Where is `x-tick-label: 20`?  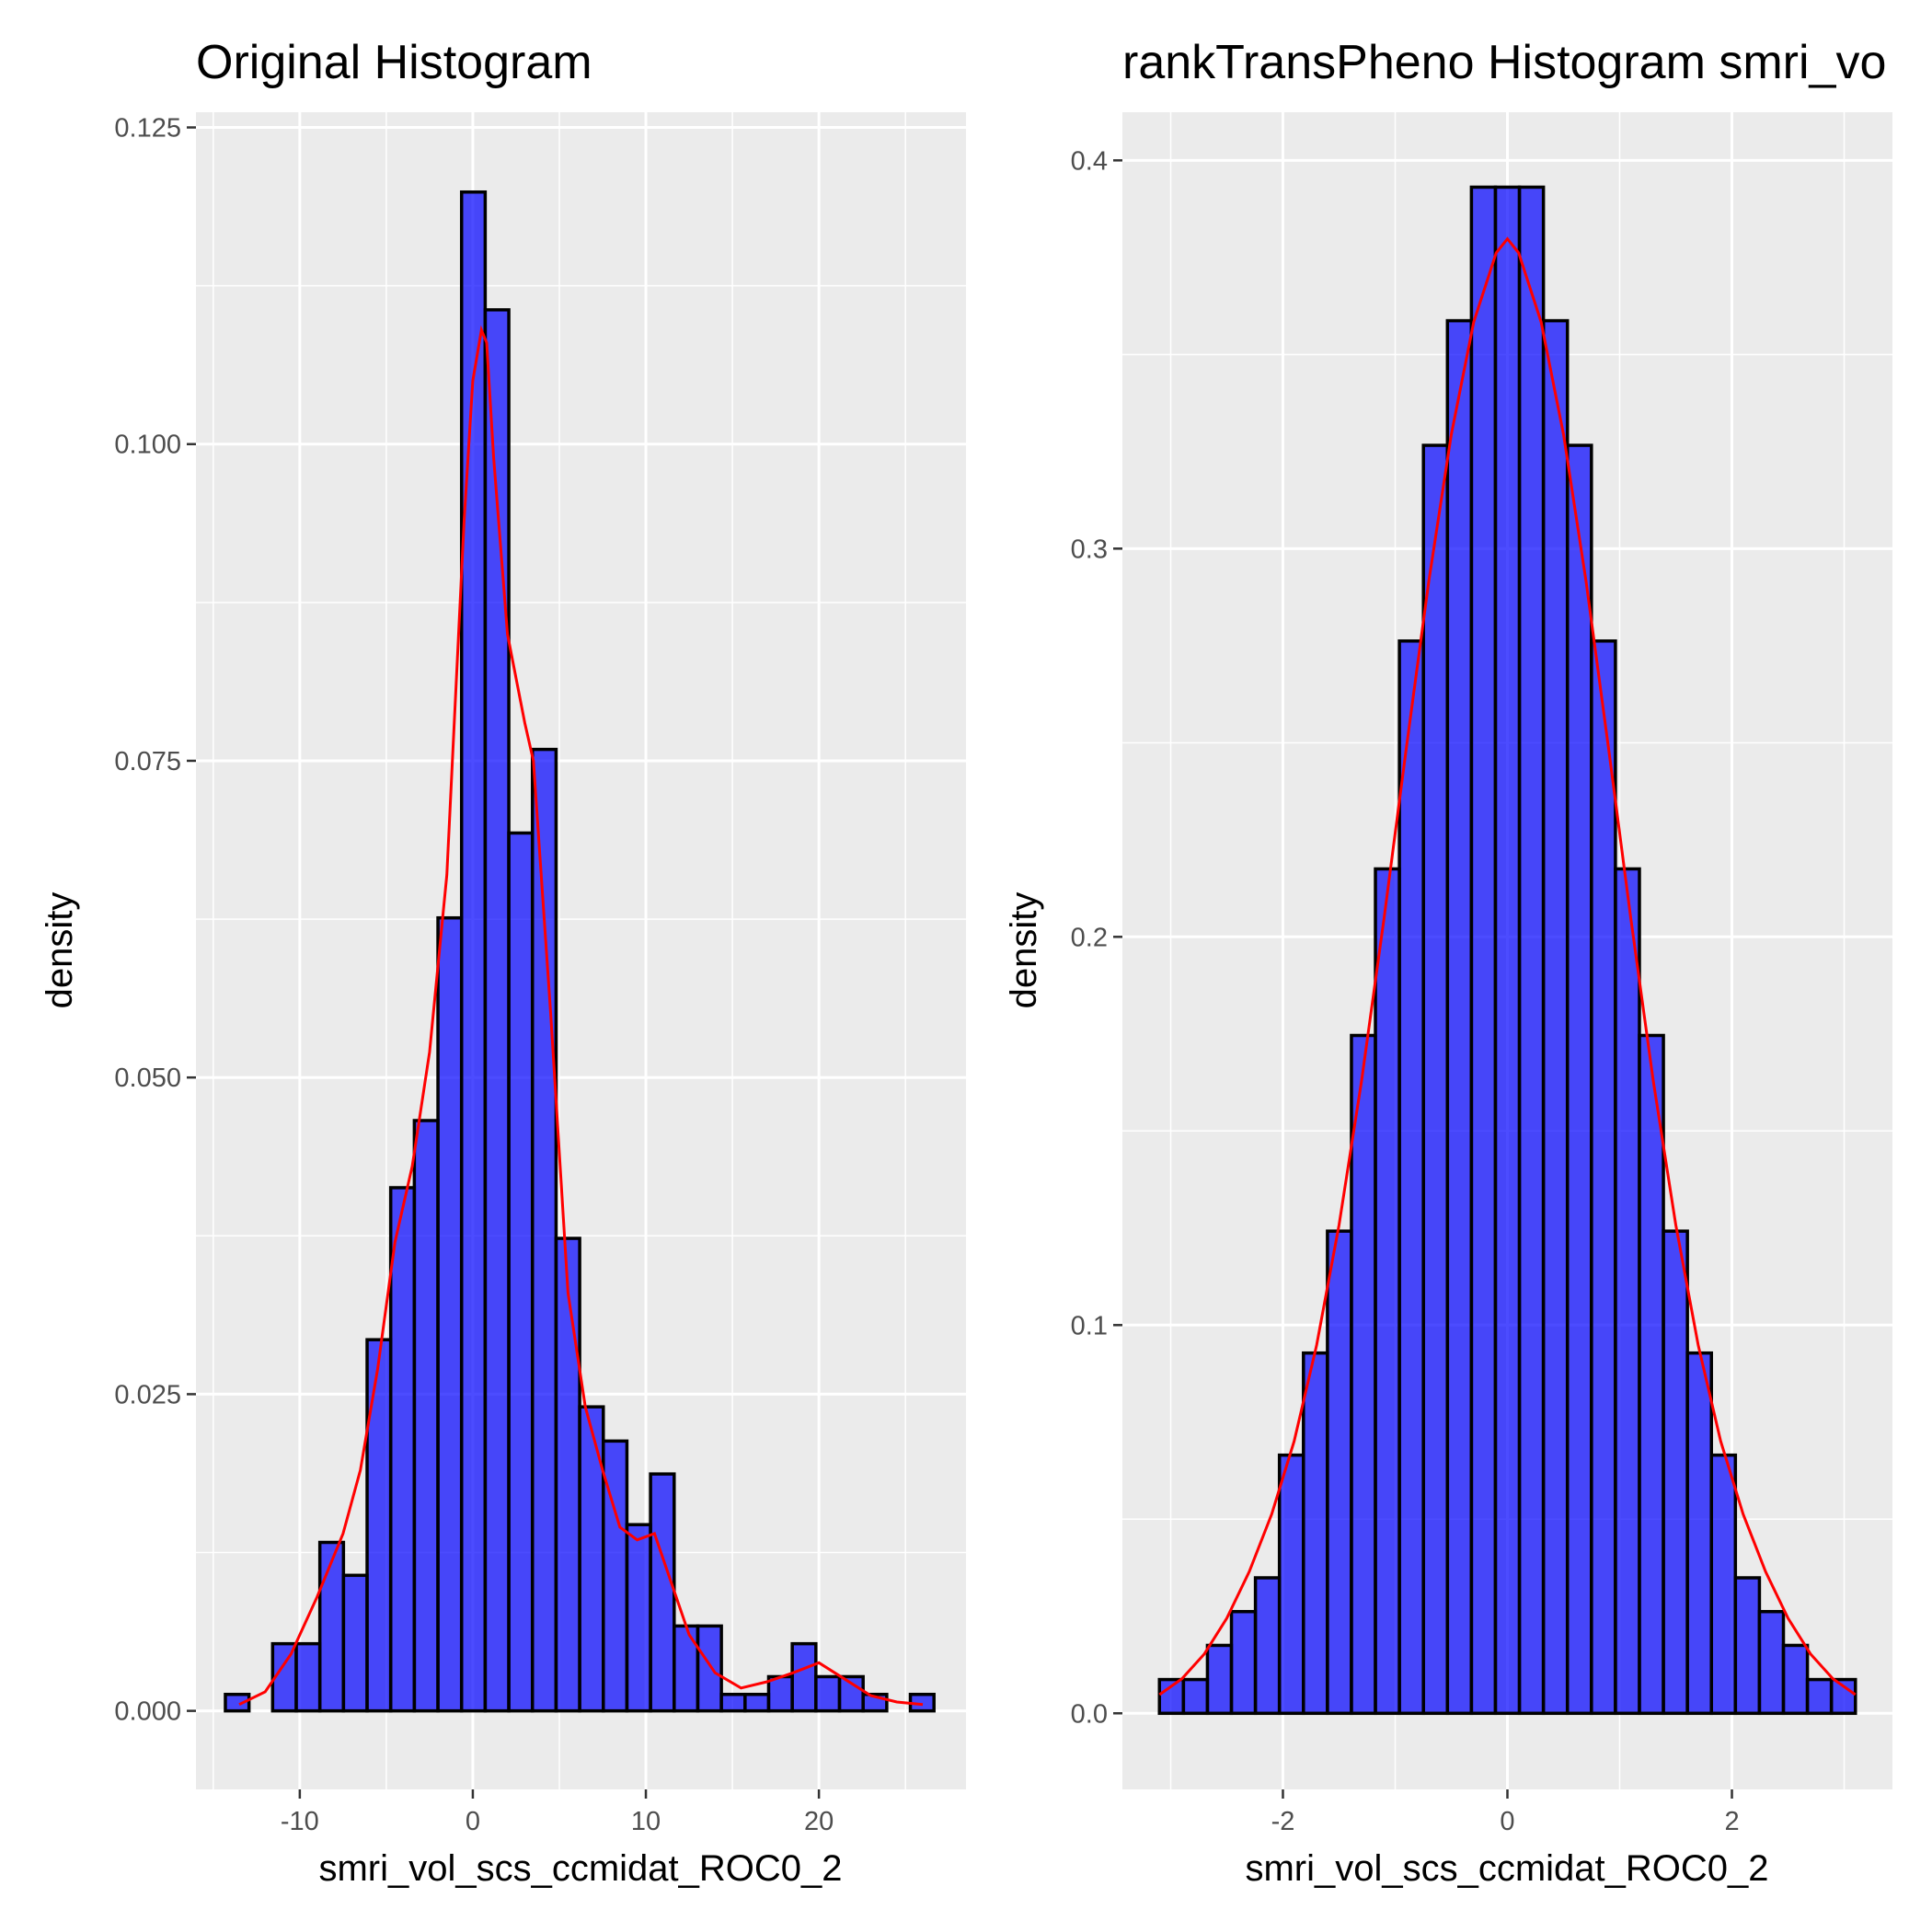
x-tick-label: 20 is located at coordinates (819, 1821).